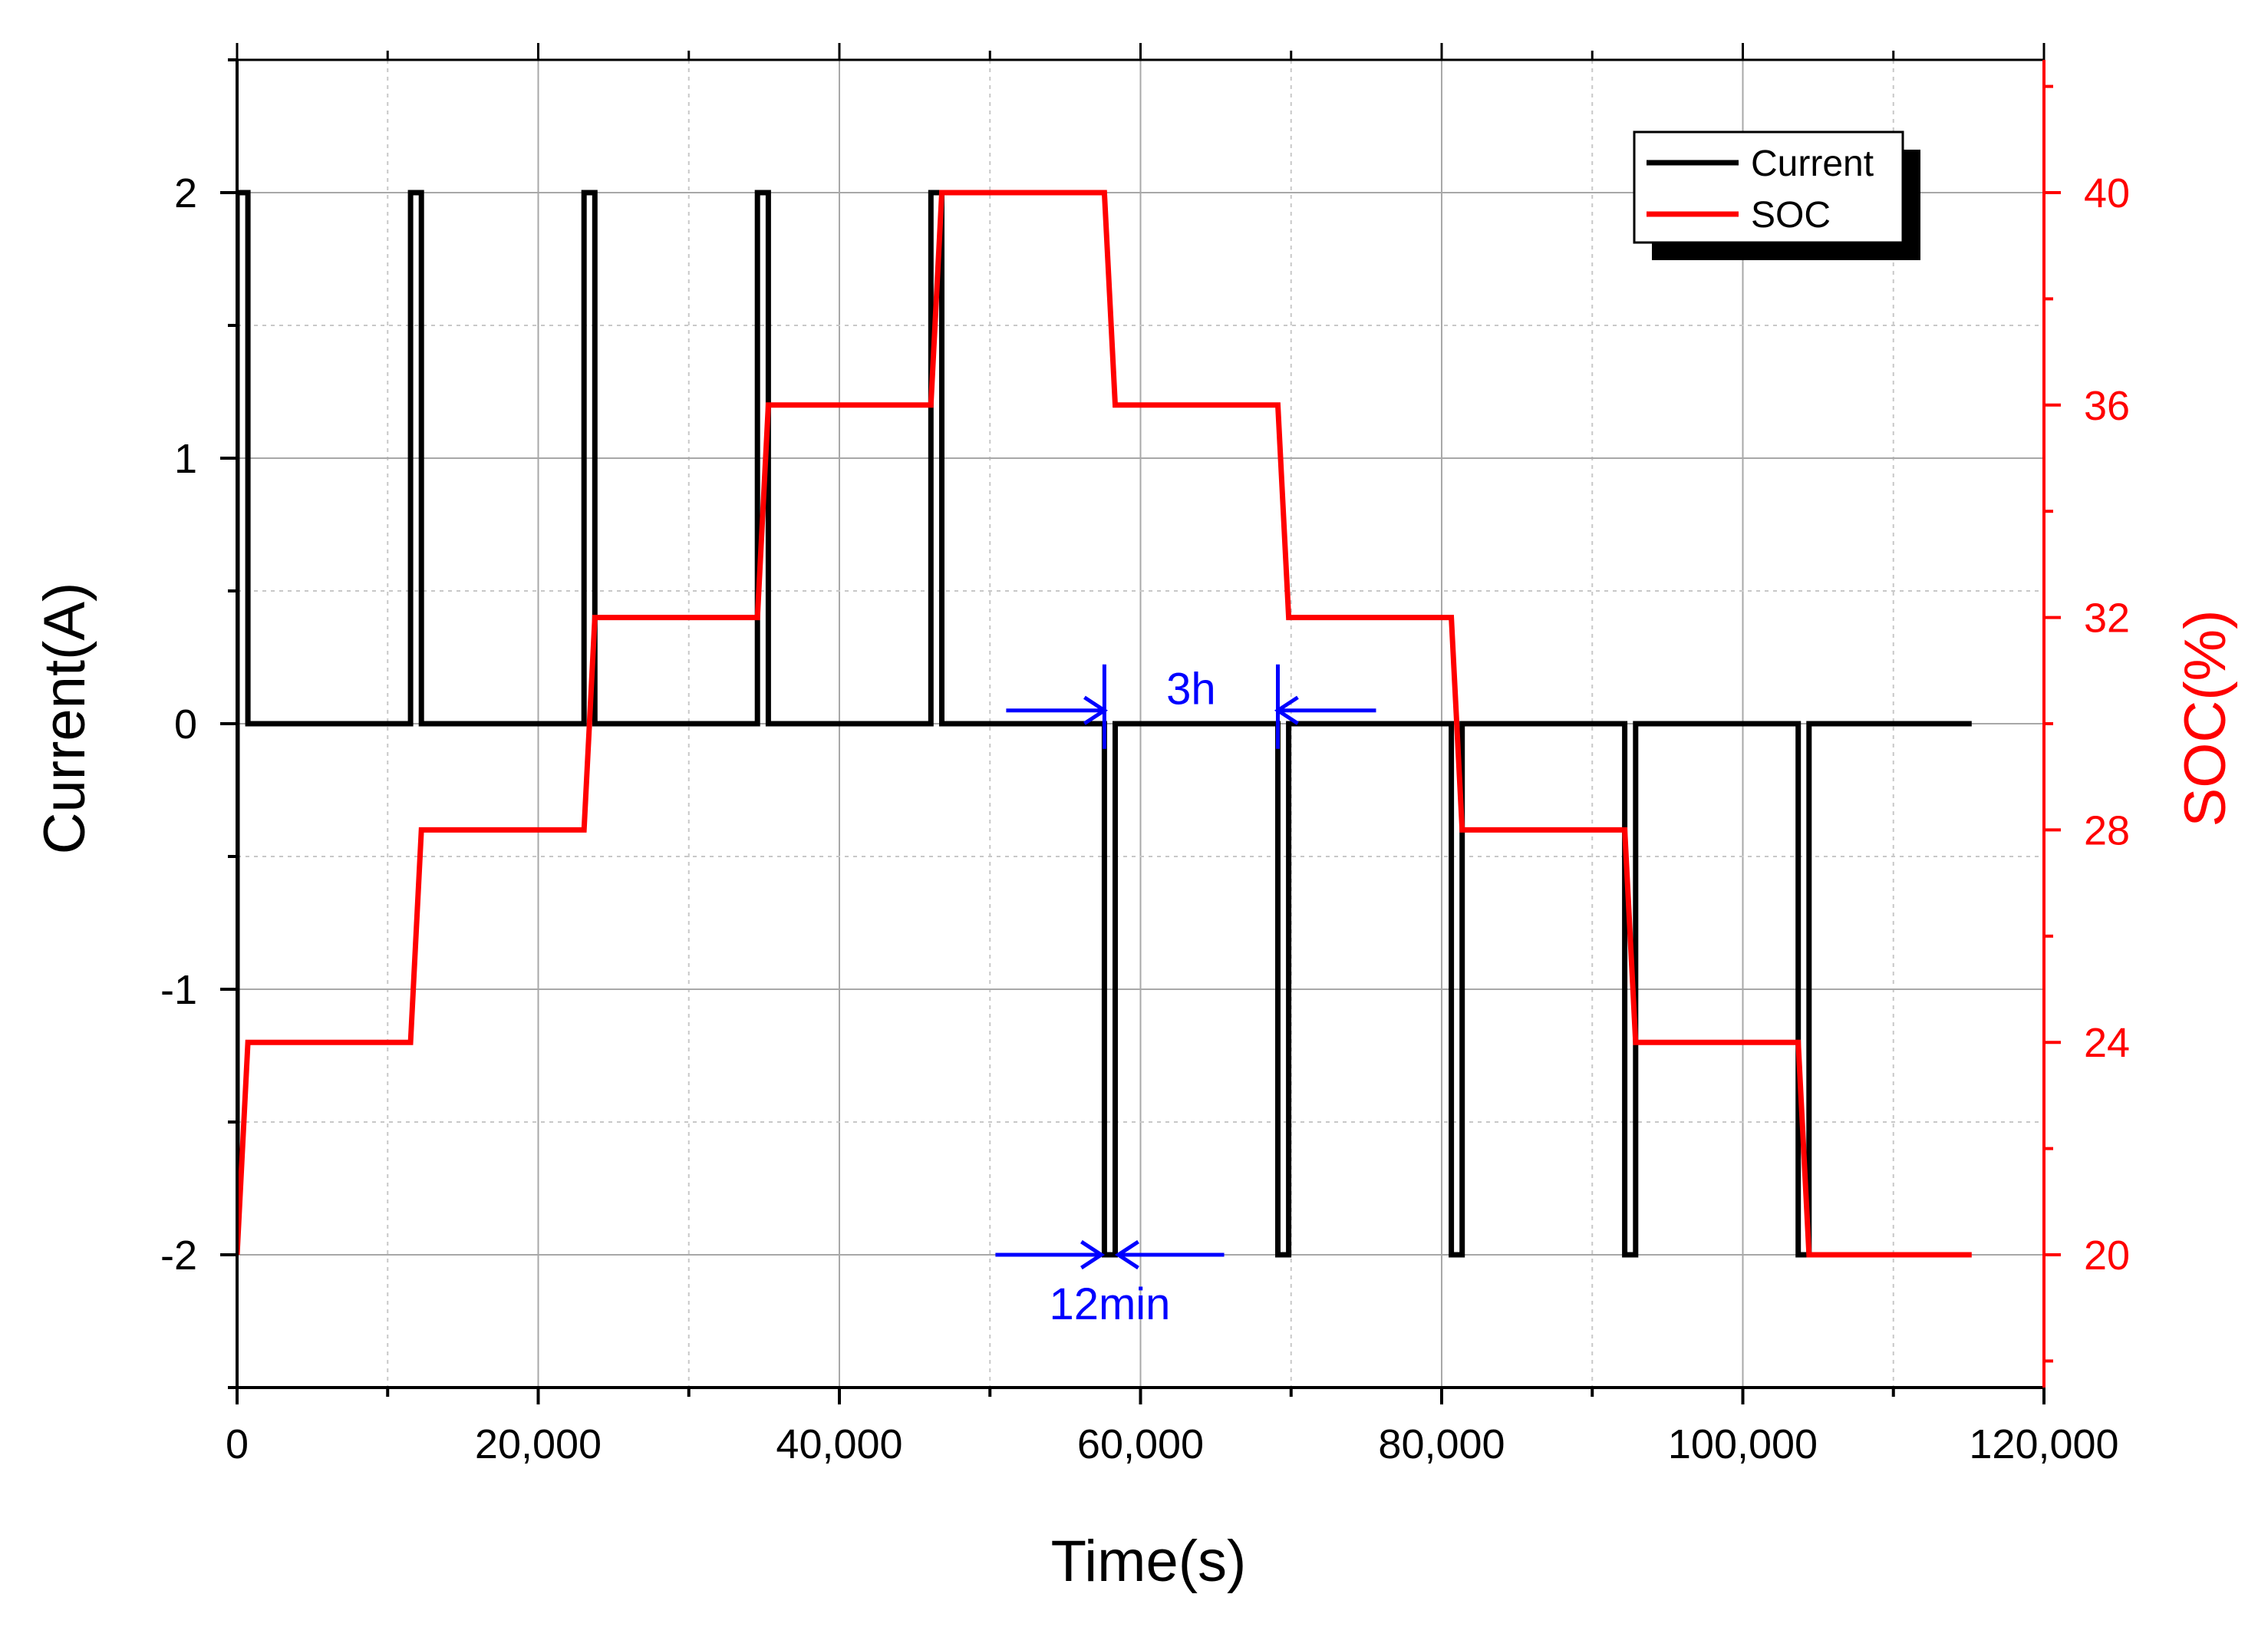 The width and height of the screenshot is (2268, 1627). I want to click on legend-label-current: Current, so click(1812, 164).